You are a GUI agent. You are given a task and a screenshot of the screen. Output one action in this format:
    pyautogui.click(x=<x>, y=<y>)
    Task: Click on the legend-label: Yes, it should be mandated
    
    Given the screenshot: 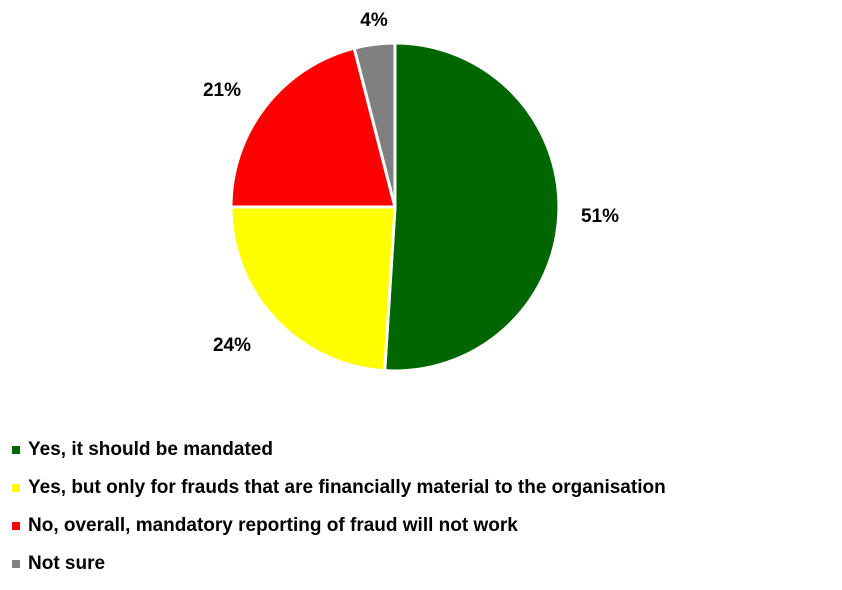 What is the action you would take?
    pyautogui.click(x=150, y=449)
    